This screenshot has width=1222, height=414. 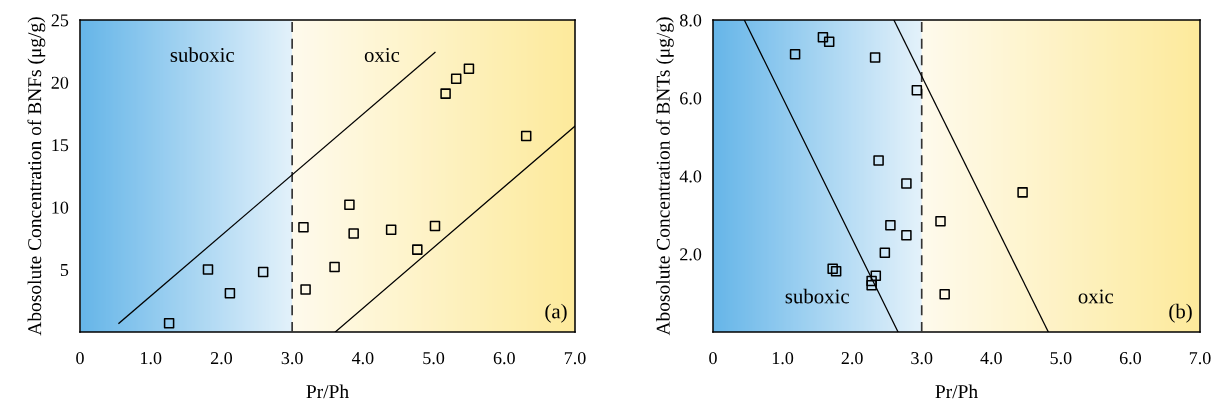 What do you see at coordinates (664, 176) in the screenshot?
I see `y-axis-title: Abosolute Concentration of BNTs (μg/g)` at bounding box center [664, 176].